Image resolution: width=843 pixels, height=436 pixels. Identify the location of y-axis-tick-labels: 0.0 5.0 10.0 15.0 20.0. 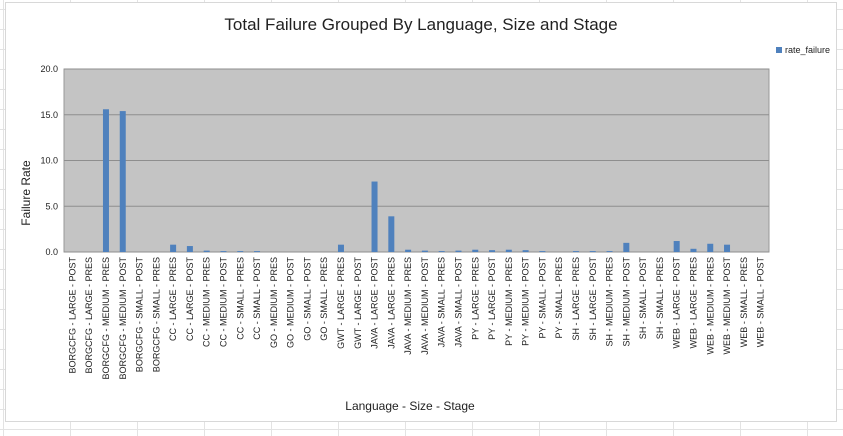
(49, 160).